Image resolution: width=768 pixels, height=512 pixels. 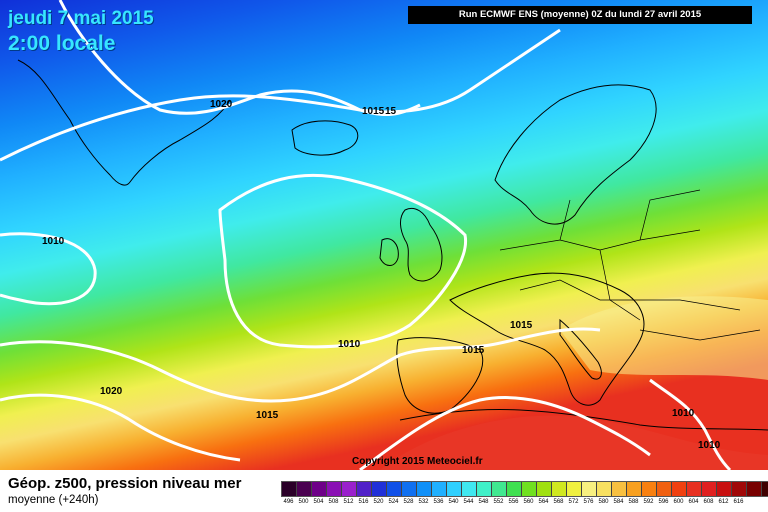 What do you see at coordinates (603, 502) in the screenshot?
I see `color-scale-tick: 580` at bounding box center [603, 502].